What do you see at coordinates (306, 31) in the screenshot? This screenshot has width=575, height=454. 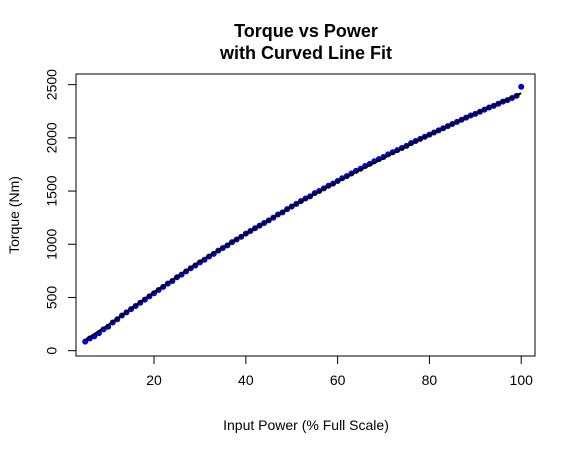 I see `chart-title: Torque vs Power` at bounding box center [306, 31].